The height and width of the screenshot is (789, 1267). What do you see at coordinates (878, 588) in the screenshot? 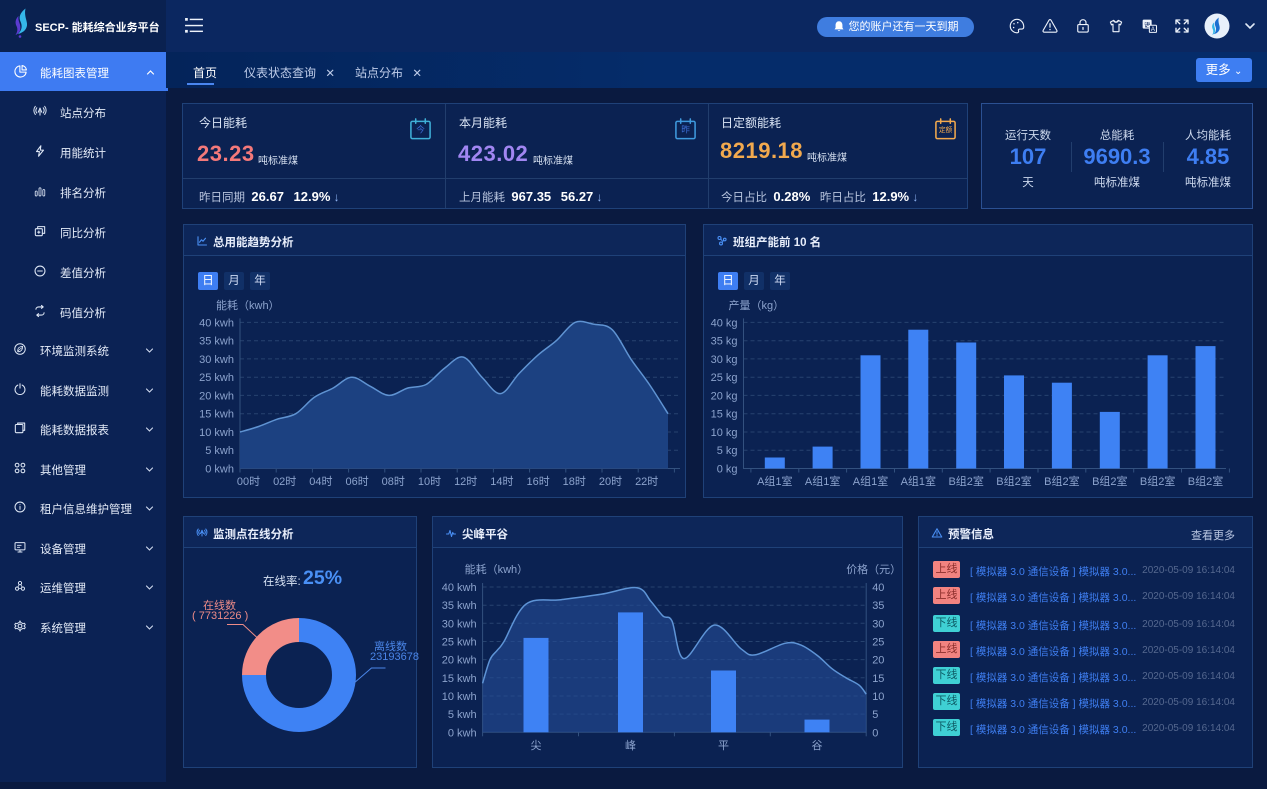
I see `svg-text: 40` at bounding box center [878, 588].